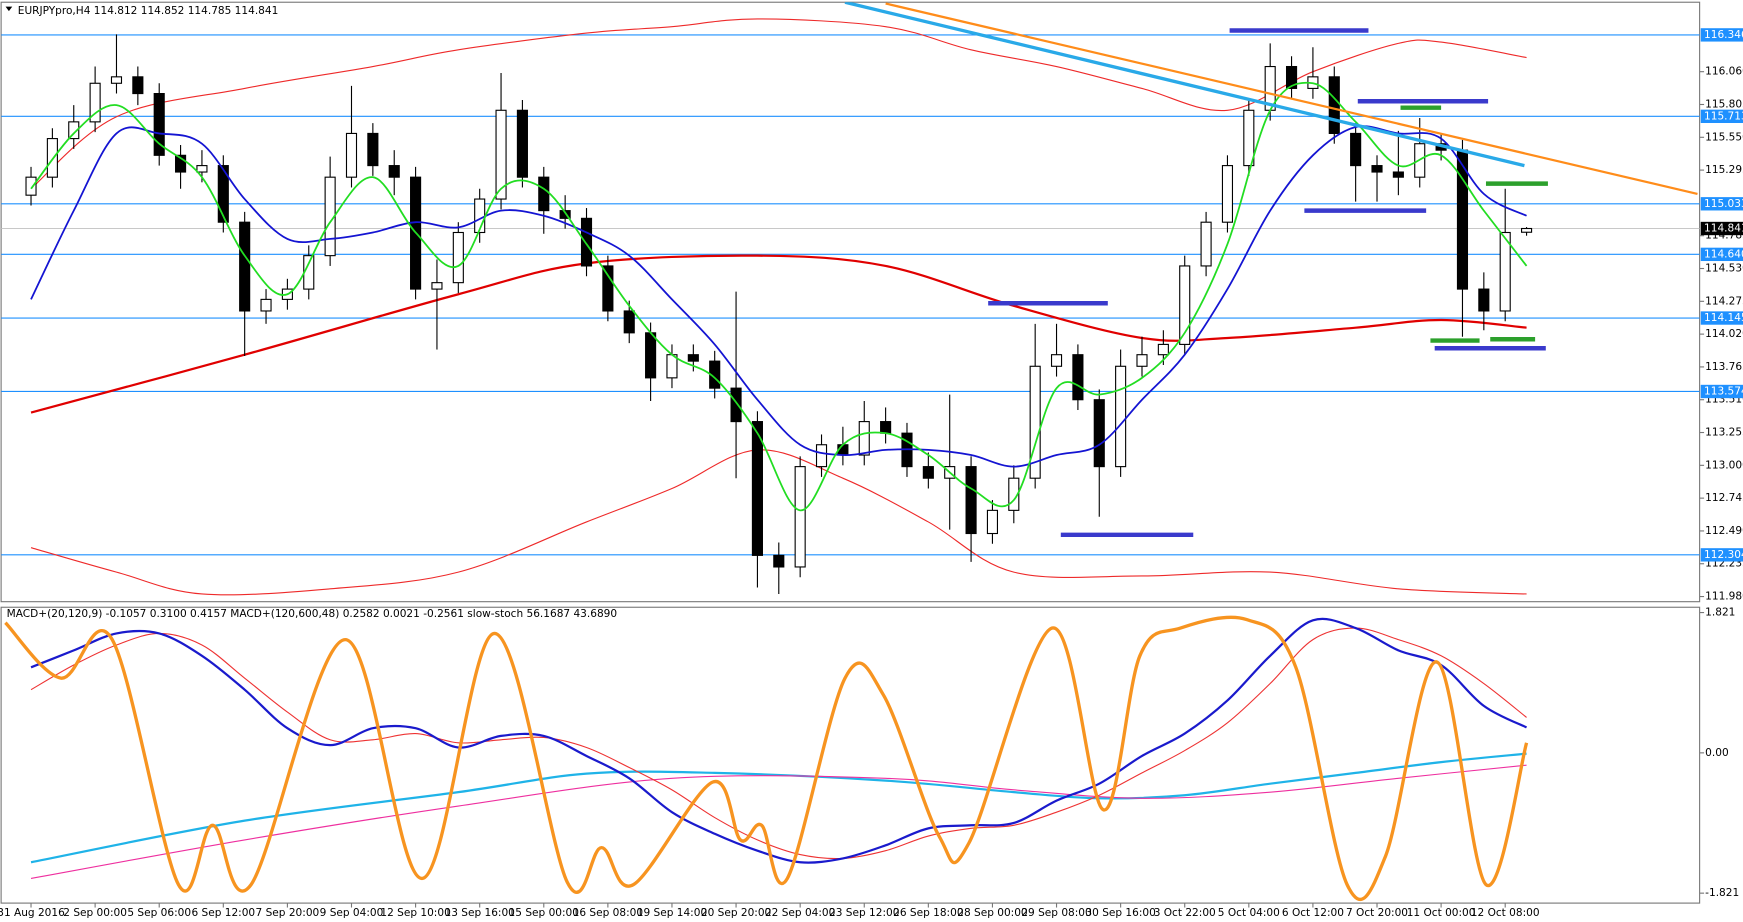 Image resolution: width=1743 pixels, height=922 pixels. I want to click on level-label: 114.640, so click(1723, 254).